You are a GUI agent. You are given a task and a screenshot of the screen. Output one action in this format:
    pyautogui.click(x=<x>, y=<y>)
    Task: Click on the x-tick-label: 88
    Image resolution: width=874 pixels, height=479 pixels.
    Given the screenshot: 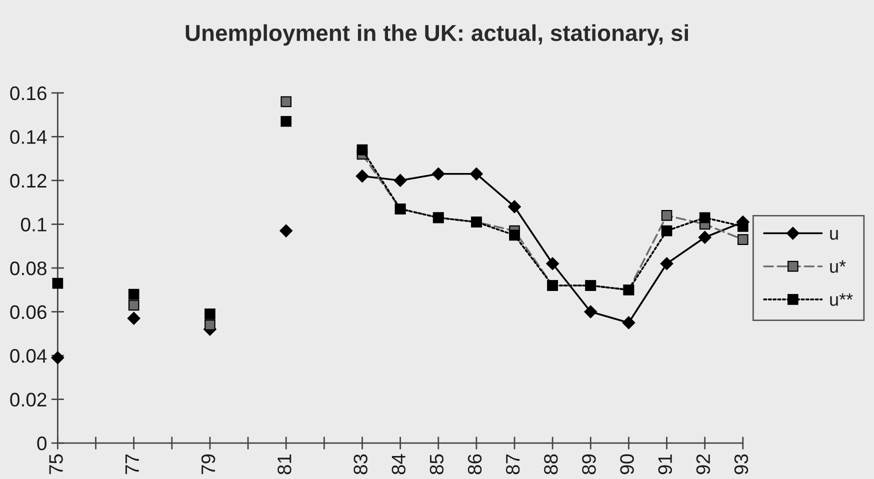 What is the action you would take?
    pyautogui.click(x=551, y=464)
    